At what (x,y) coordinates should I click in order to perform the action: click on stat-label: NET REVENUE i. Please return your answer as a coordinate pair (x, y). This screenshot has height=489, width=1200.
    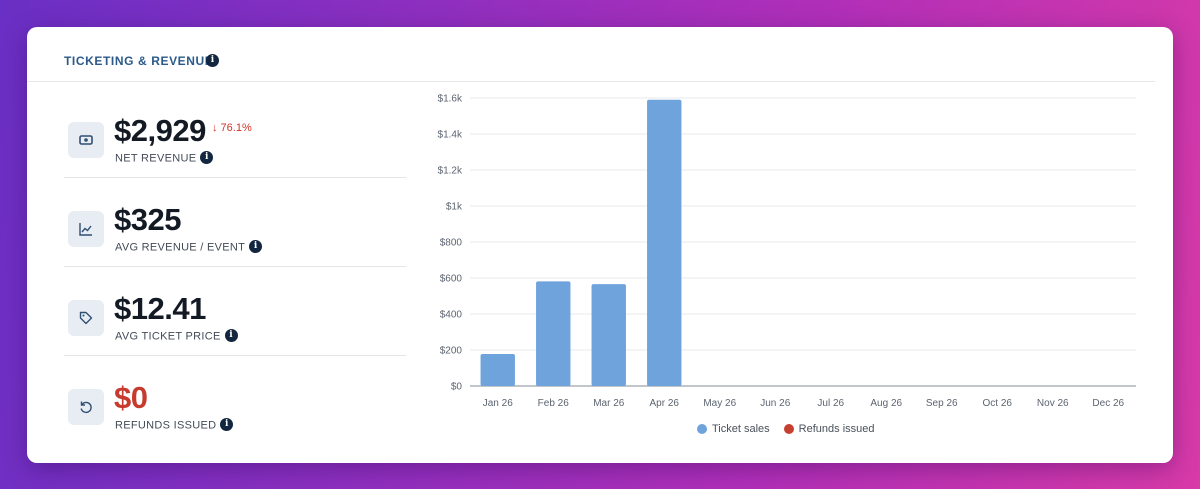
    Looking at the image, I should click on (164, 158).